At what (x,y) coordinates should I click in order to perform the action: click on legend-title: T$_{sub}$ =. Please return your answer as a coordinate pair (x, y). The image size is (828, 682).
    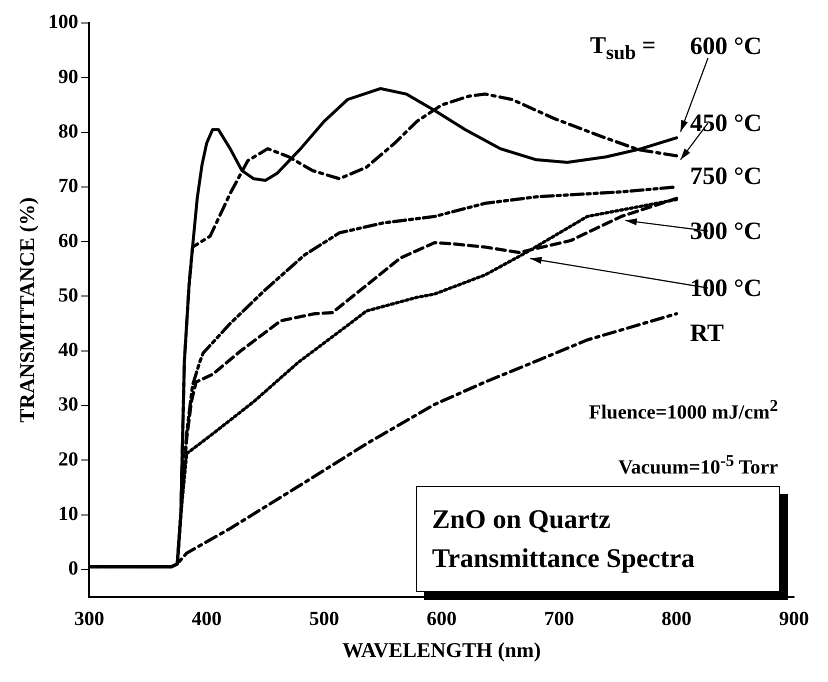
    Looking at the image, I should click on (623, 48).